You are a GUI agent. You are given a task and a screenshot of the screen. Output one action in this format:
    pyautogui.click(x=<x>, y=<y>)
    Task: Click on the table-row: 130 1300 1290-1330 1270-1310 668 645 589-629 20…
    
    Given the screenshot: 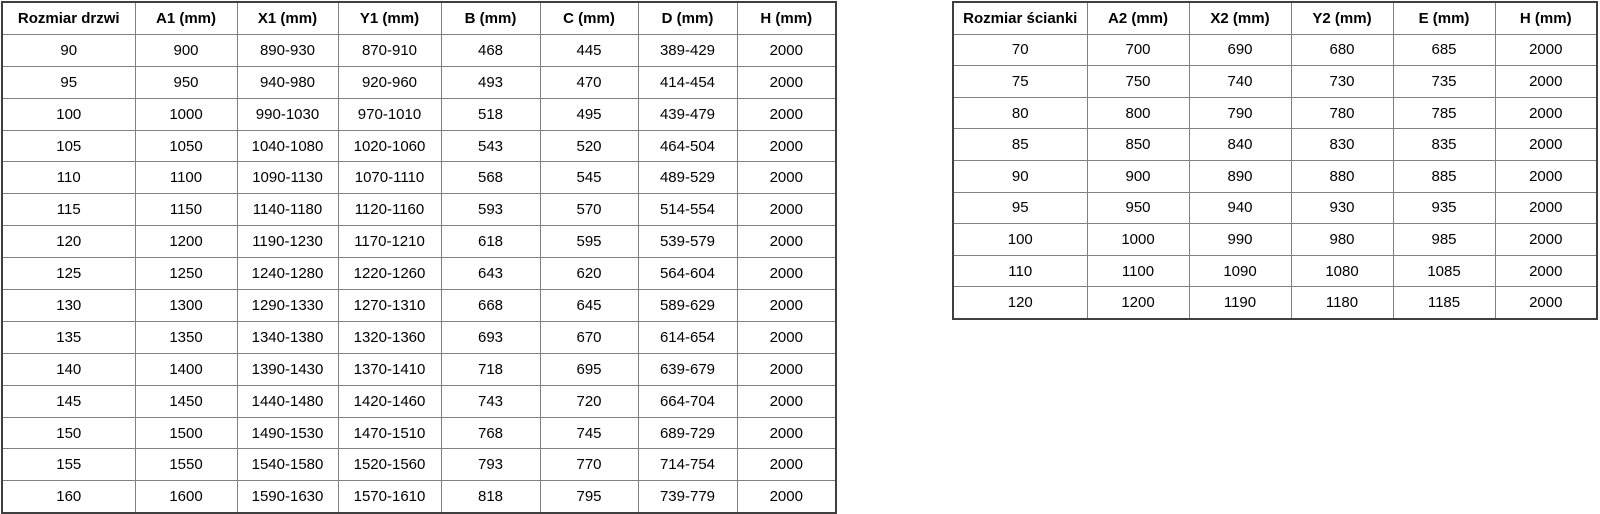 What is the action you would take?
    pyautogui.click(x=419, y=305)
    